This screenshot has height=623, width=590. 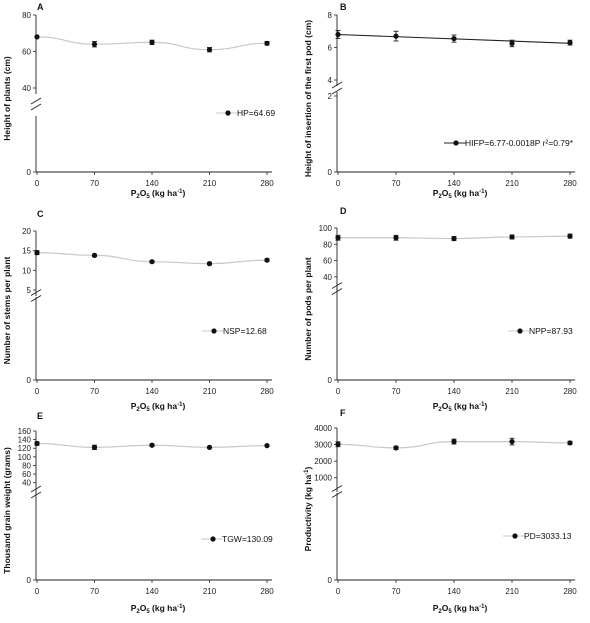 I want to click on y-axis-label-part: Number of pods per plant, so click(x=308, y=309).